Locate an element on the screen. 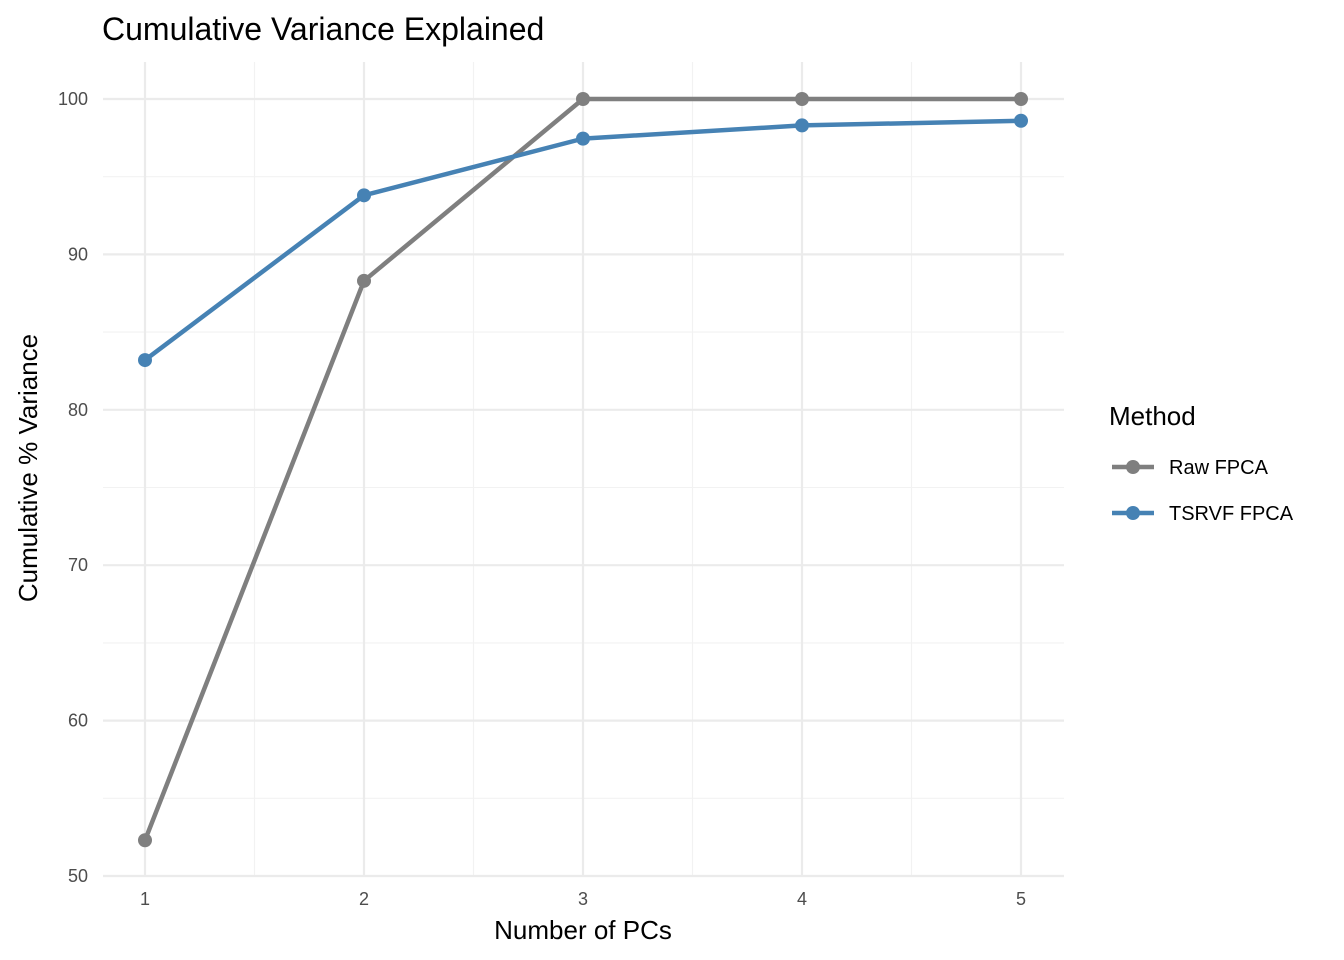  legend-item: TSRVF FPCA is located at coordinates (1203, 514).